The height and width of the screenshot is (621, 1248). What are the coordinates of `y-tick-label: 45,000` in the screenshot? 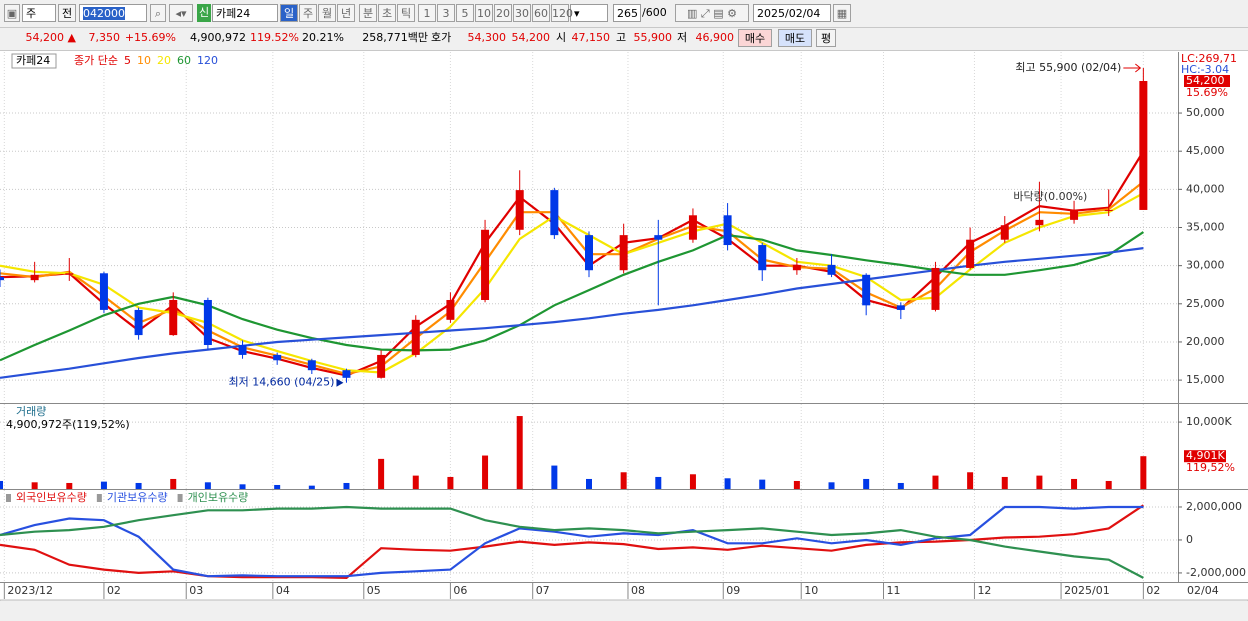 It's located at (1205, 150).